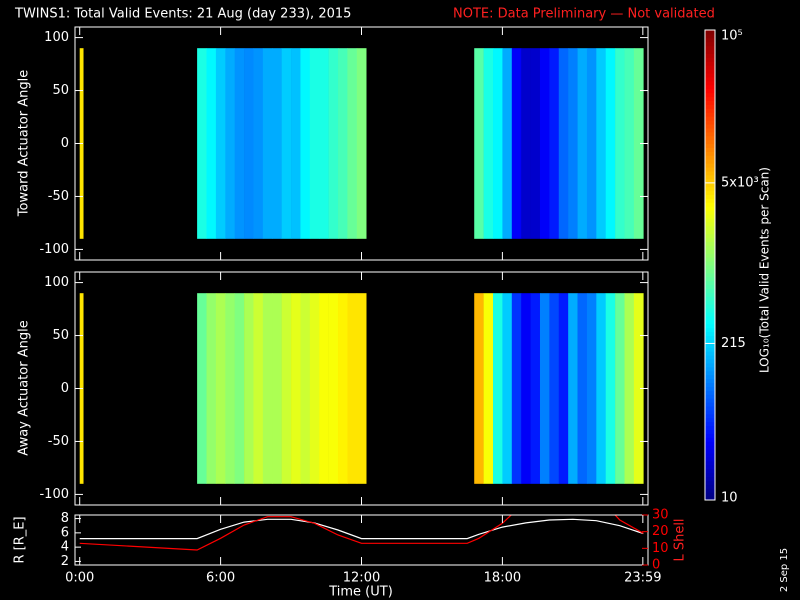  I want to click on y-tick-label: -50, so click(58, 196).